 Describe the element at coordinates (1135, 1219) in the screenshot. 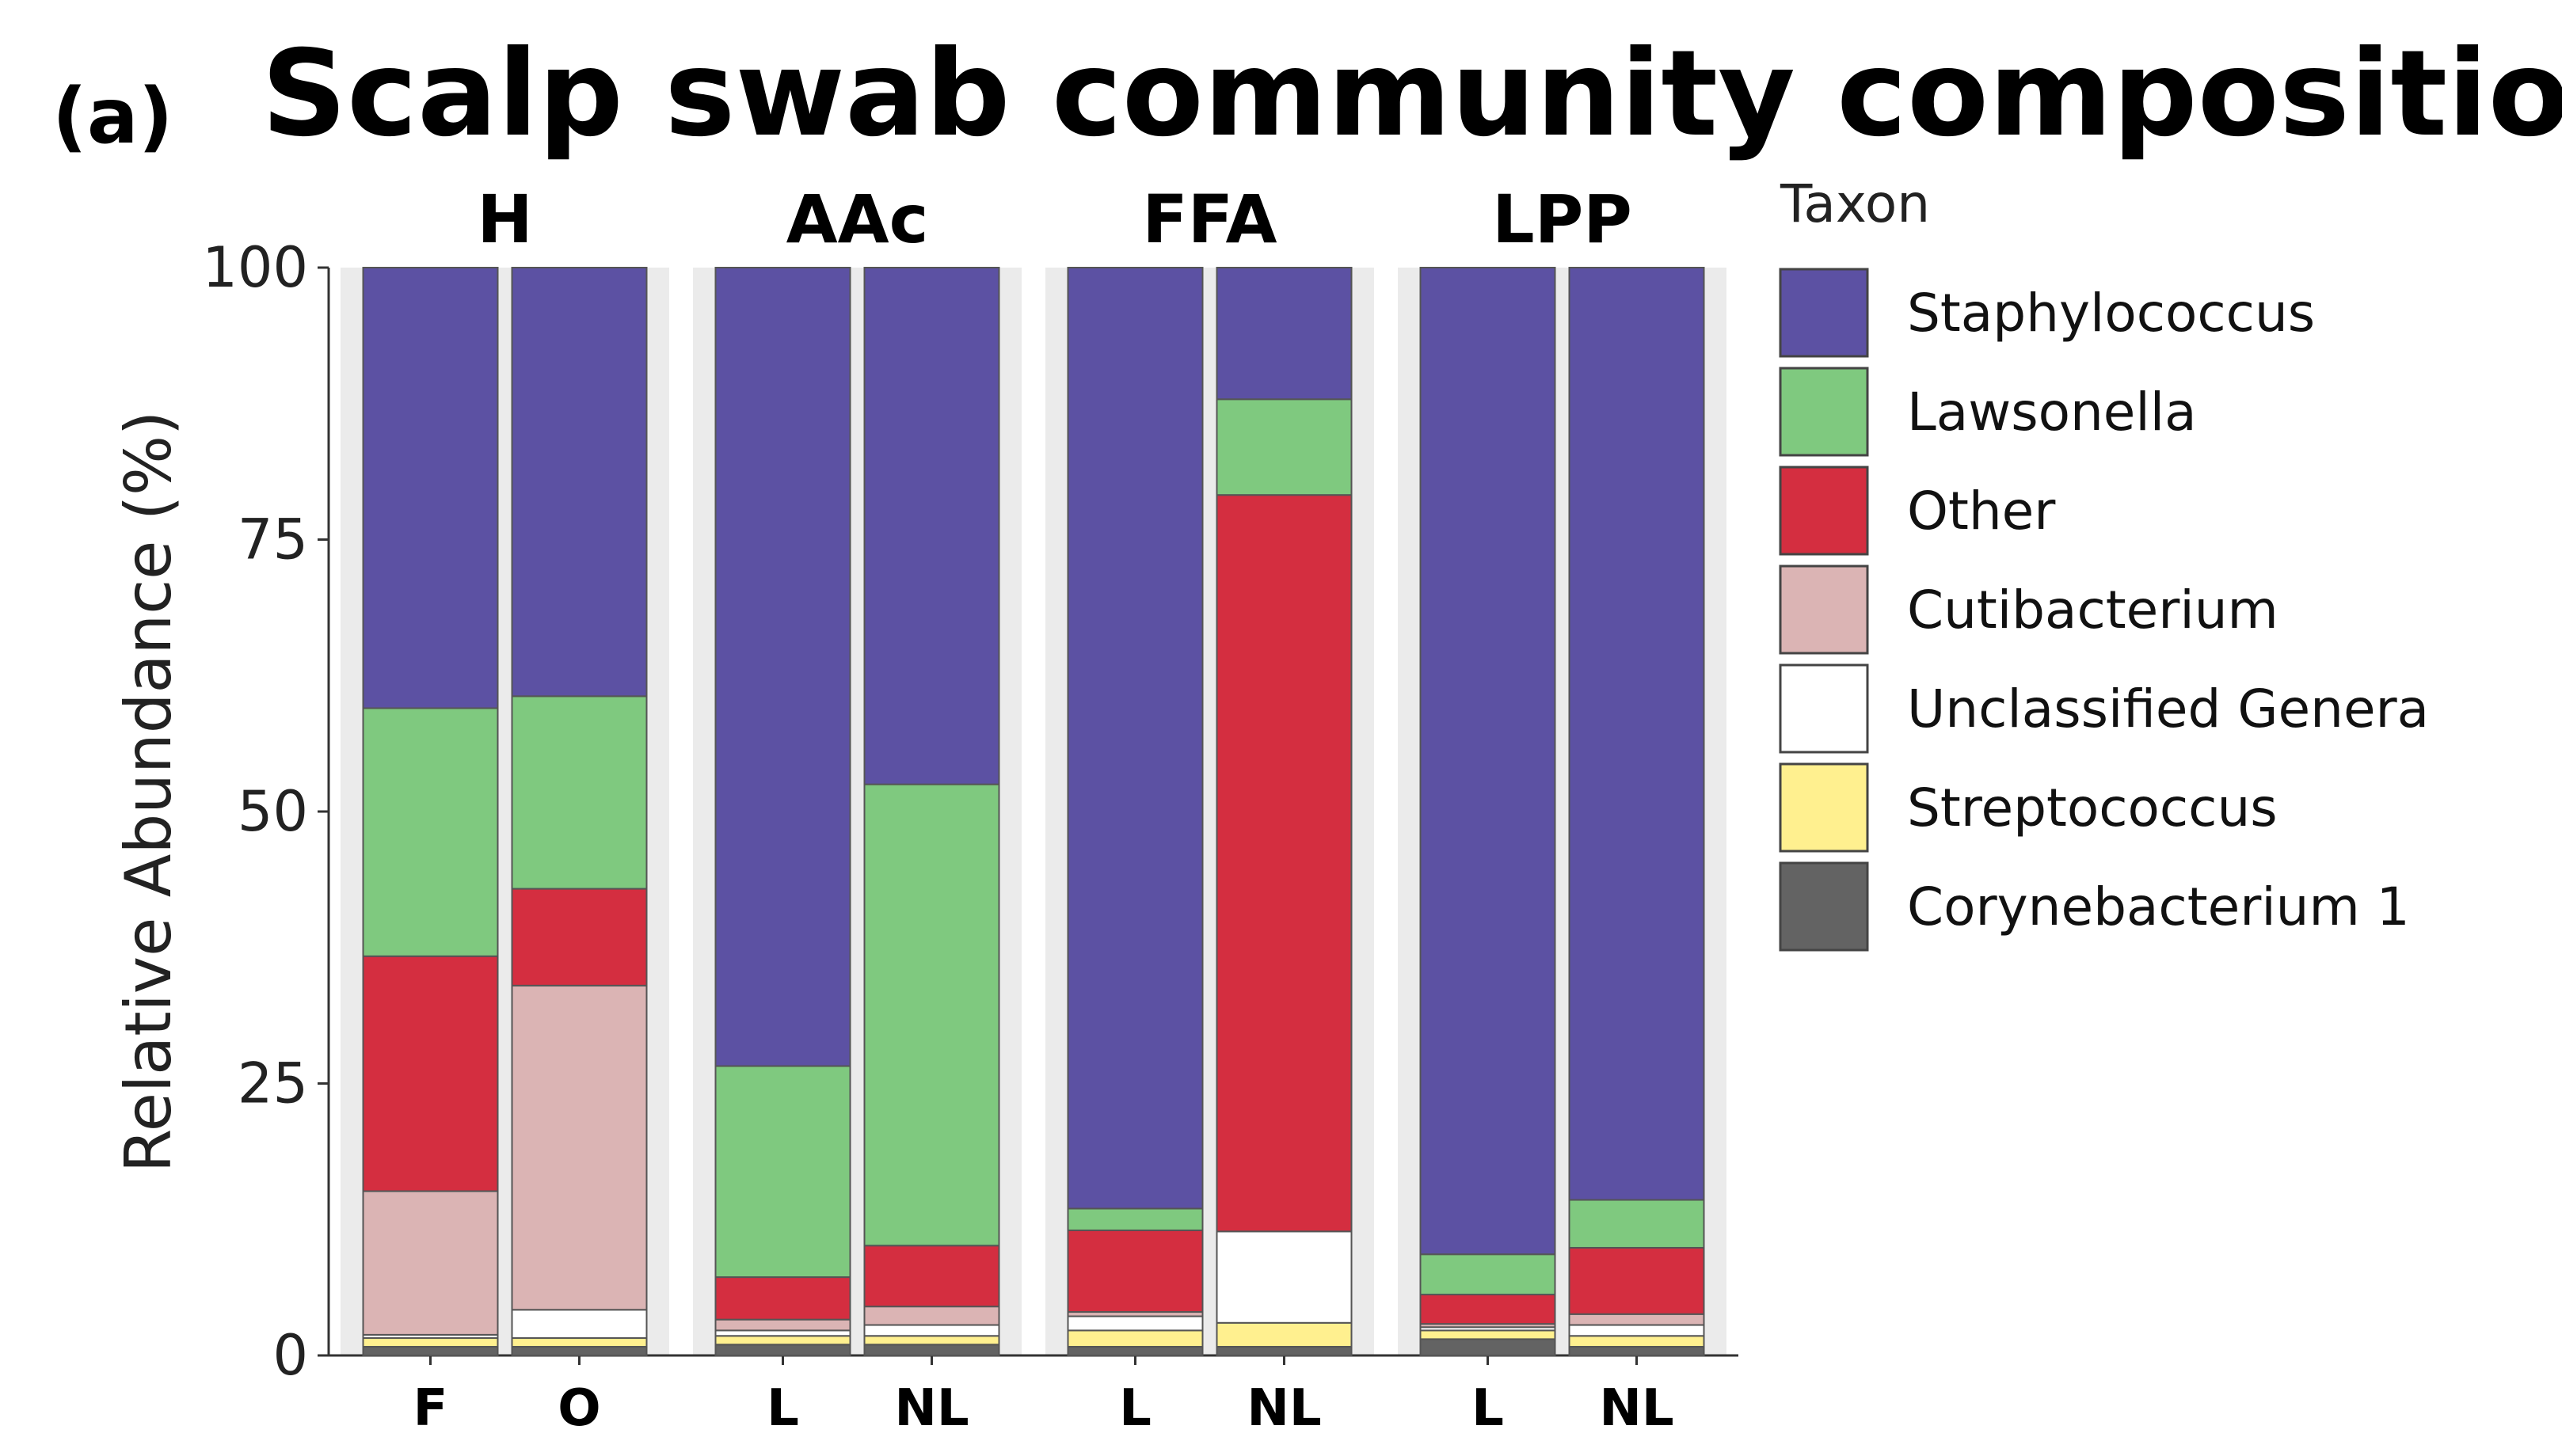

I see `bar-segment-ffa-l-lawsonella` at that location.